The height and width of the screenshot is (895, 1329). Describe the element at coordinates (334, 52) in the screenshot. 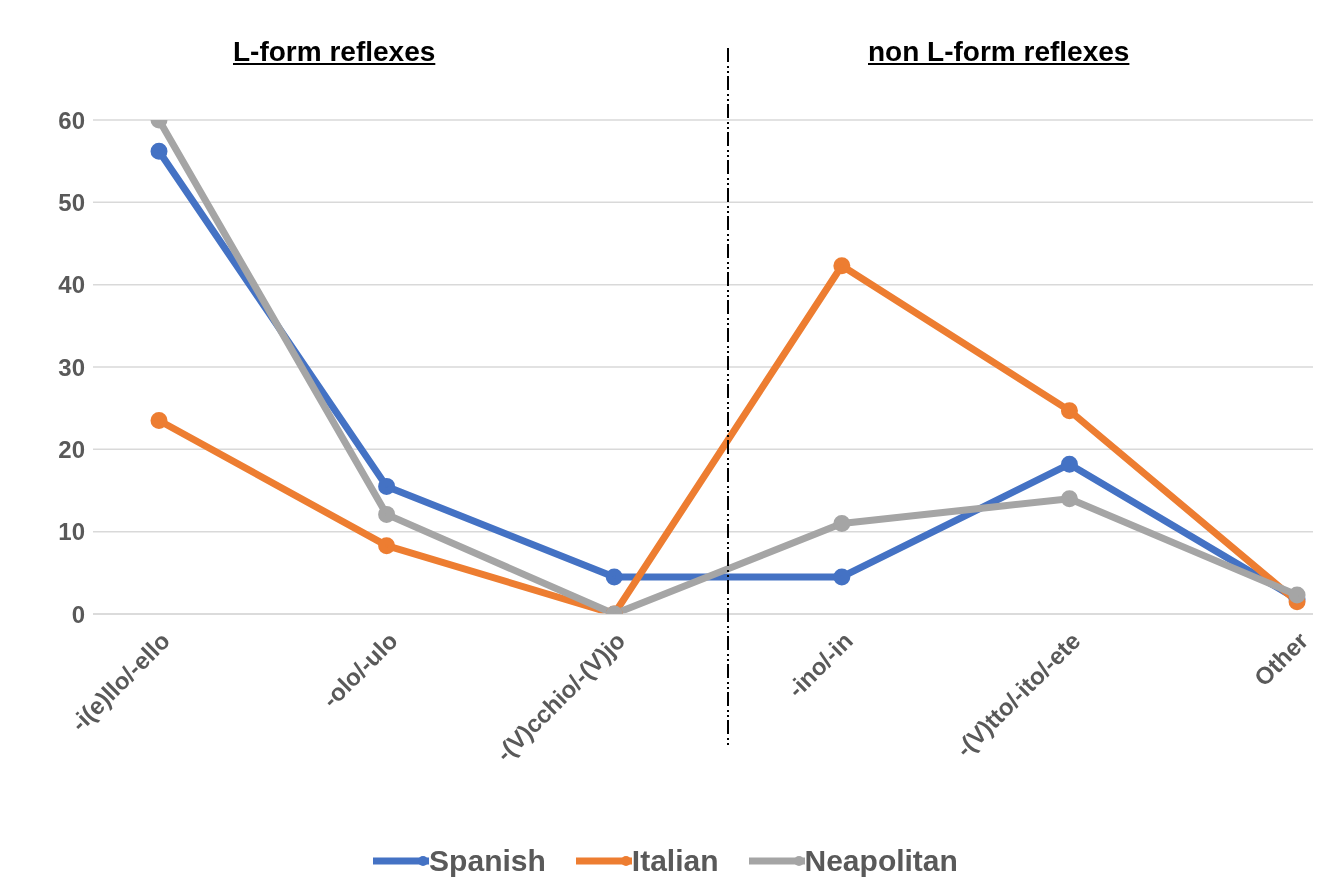

I see `text: L-form reflexes` at that location.